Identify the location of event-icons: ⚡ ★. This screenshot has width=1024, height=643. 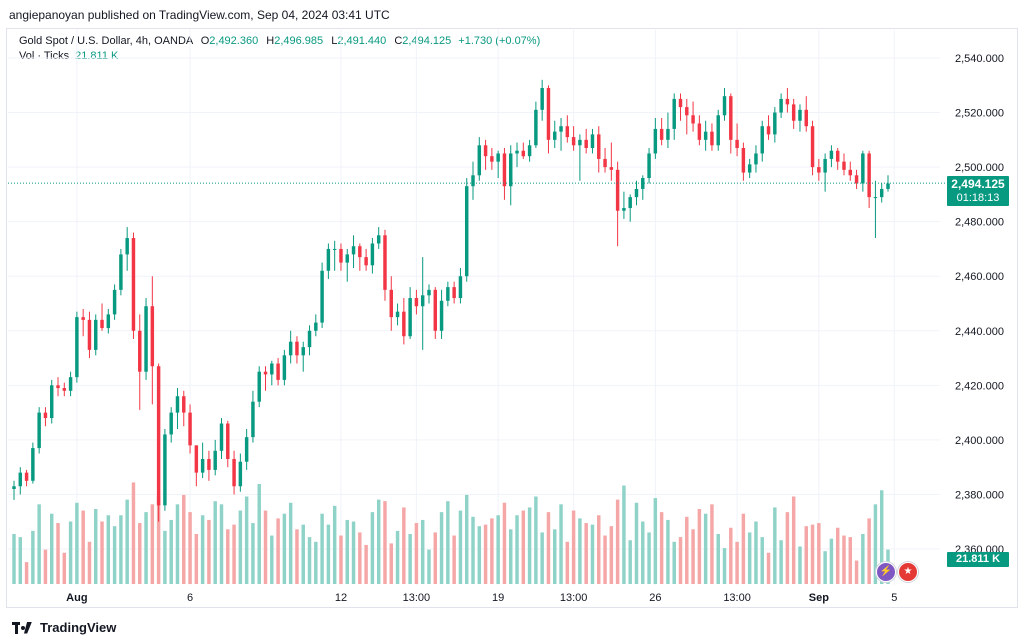
(897, 572).